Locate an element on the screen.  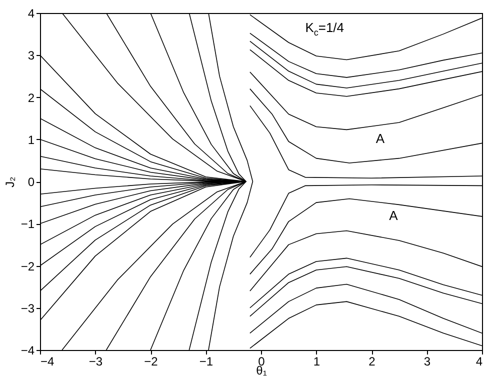
y-tick-label: −4 is located at coordinates (27, 351).